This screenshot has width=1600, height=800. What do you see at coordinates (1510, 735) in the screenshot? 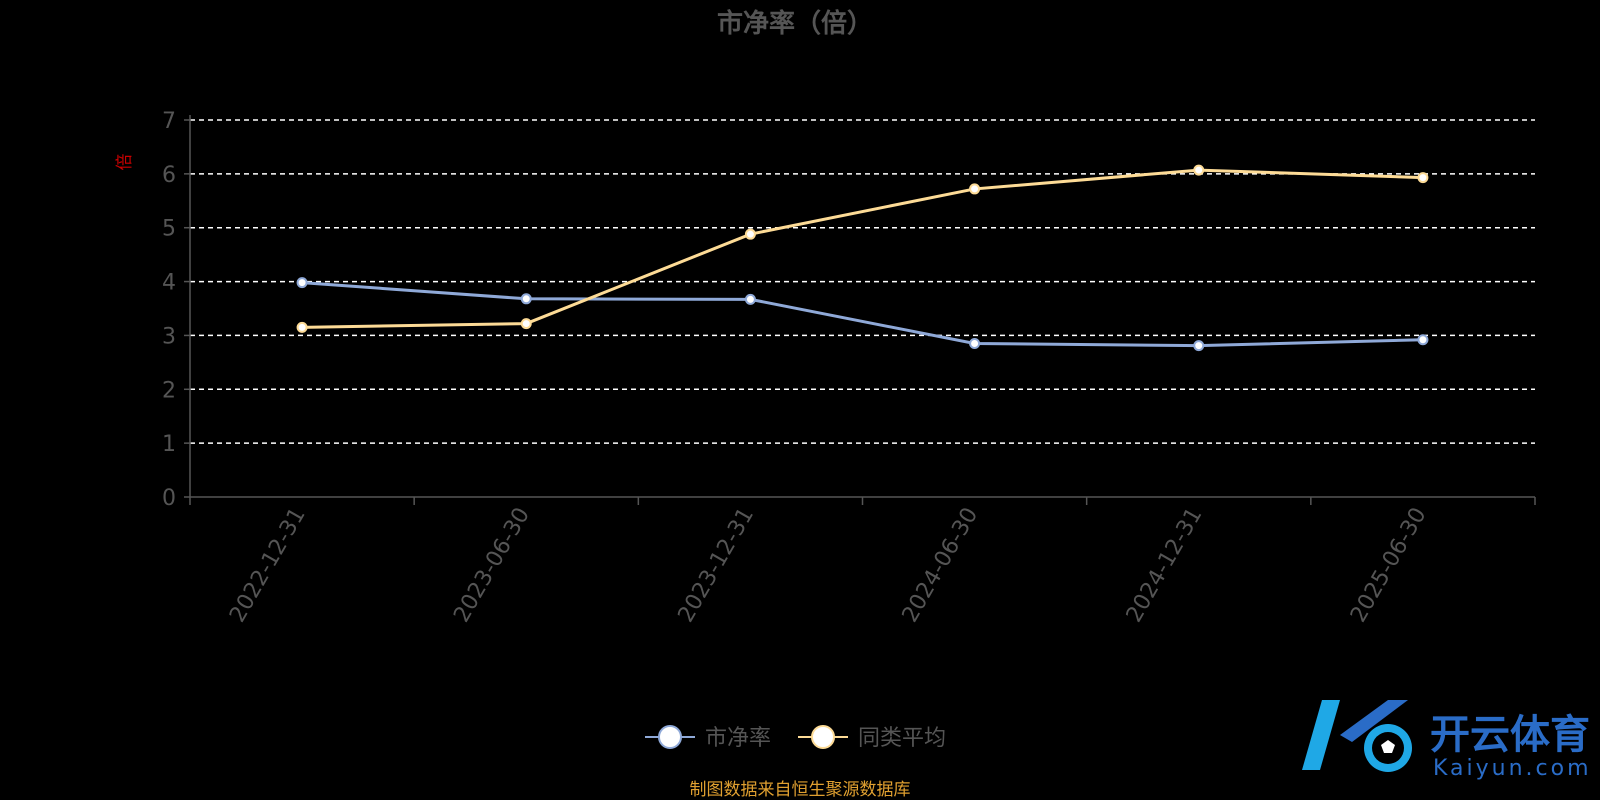
I see `watermark-name: 开云体育` at bounding box center [1510, 735].